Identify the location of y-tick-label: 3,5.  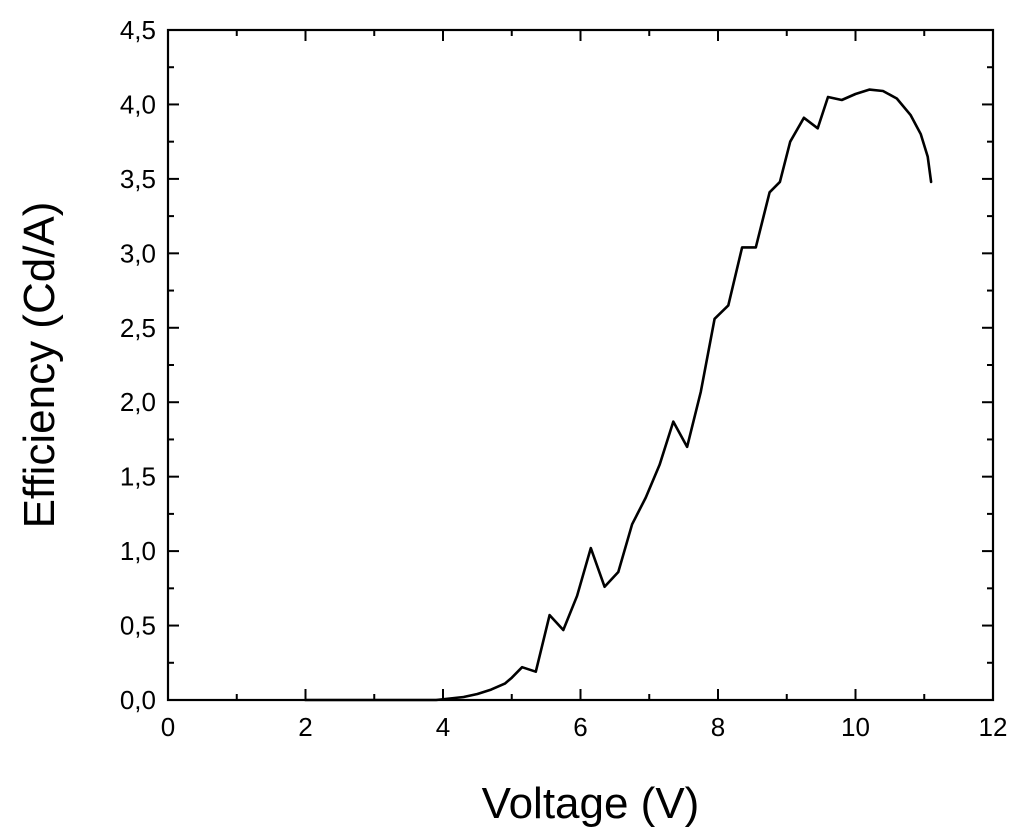
(138, 179).